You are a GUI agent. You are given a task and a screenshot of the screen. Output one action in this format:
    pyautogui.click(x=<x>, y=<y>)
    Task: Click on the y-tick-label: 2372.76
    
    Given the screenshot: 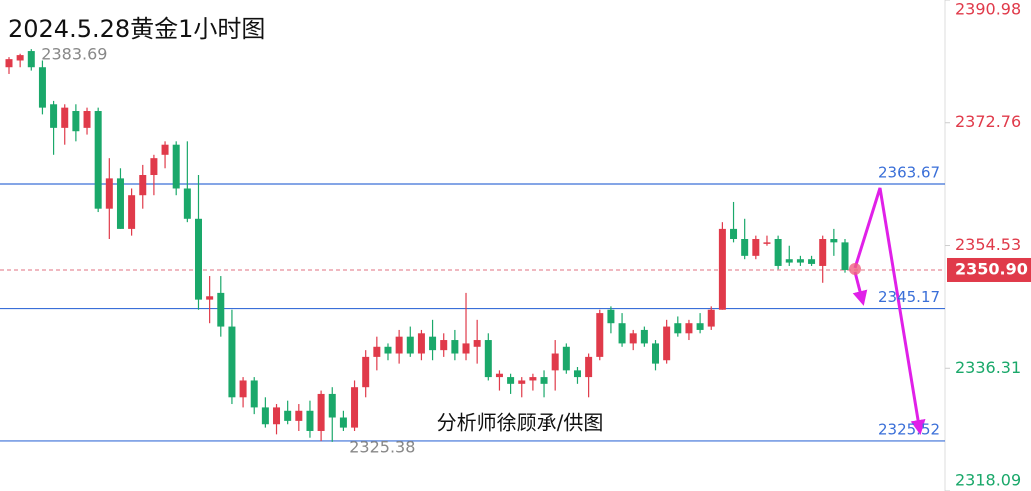 What is the action you would take?
    pyautogui.click(x=988, y=121)
    